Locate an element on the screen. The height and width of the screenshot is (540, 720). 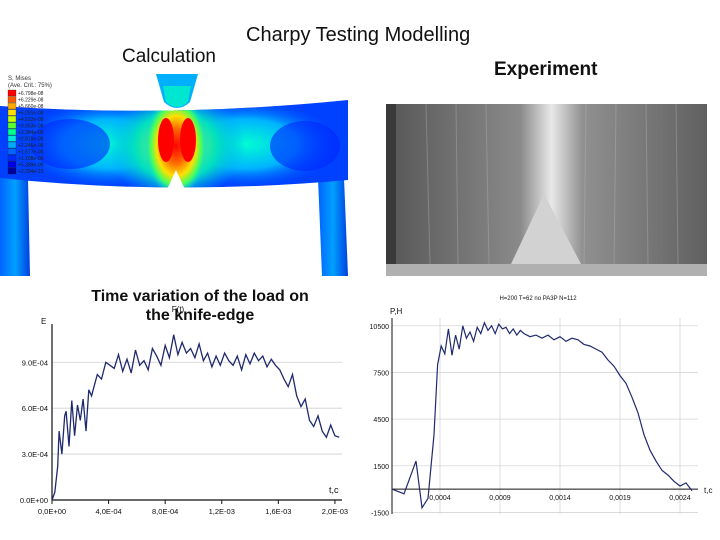
fea-legend-value: +2.815e-08 is located at coordinates (31, 140).